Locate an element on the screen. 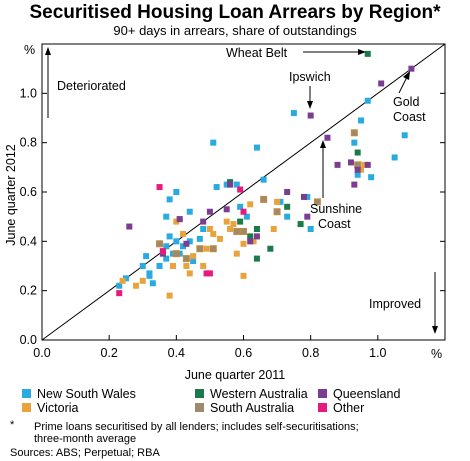 This screenshot has height=461, width=470. y-unit-label: % is located at coordinates (29, 50).